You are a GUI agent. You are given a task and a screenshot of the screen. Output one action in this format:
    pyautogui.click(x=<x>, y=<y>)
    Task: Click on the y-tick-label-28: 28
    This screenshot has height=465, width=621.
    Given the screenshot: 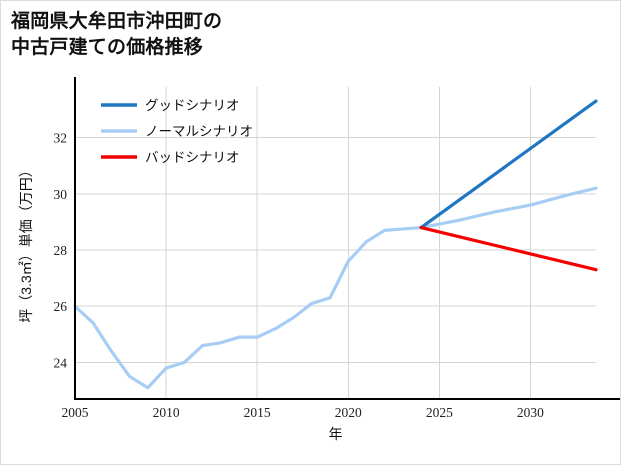 What is the action you would take?
    pyautogui.click(x=61, y=250)
    